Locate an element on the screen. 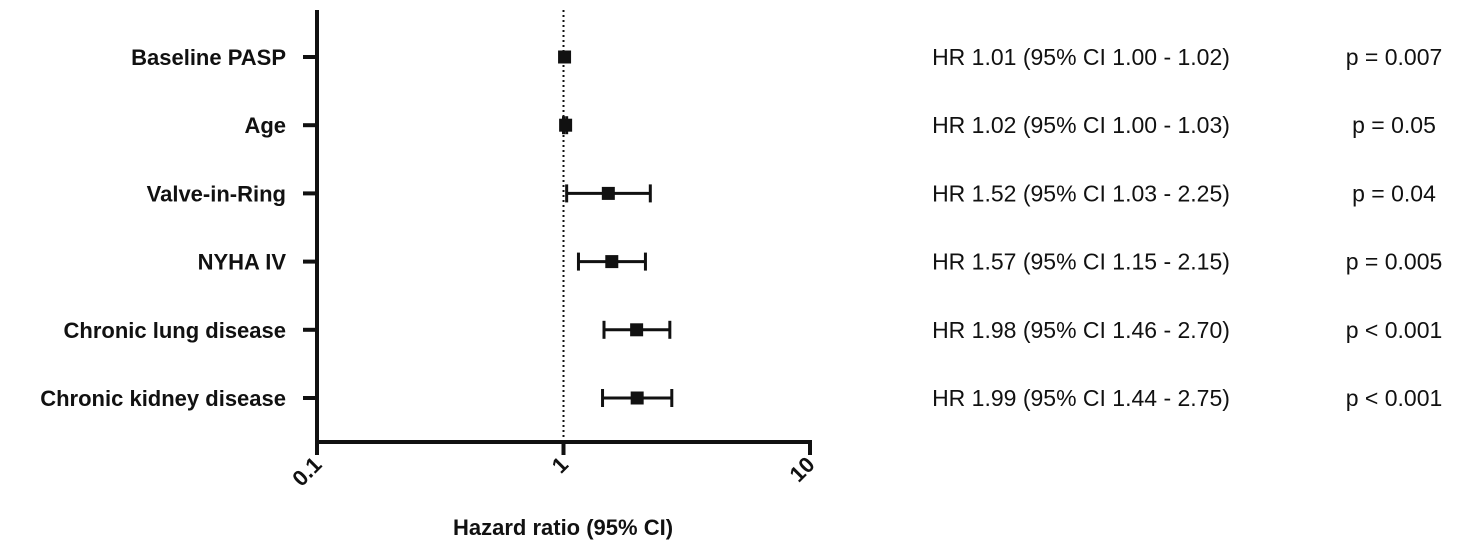 The image size is (1469, 546). marks-layer is located at coordinates (616, 228).